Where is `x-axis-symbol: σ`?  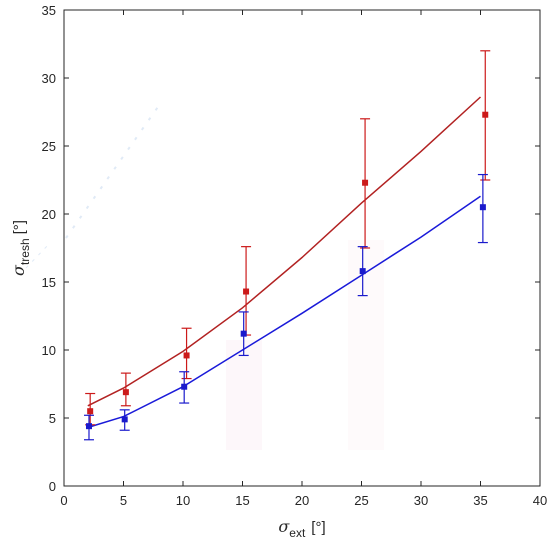 x-axis-symbol: σ is located at coordinates (284, 526).